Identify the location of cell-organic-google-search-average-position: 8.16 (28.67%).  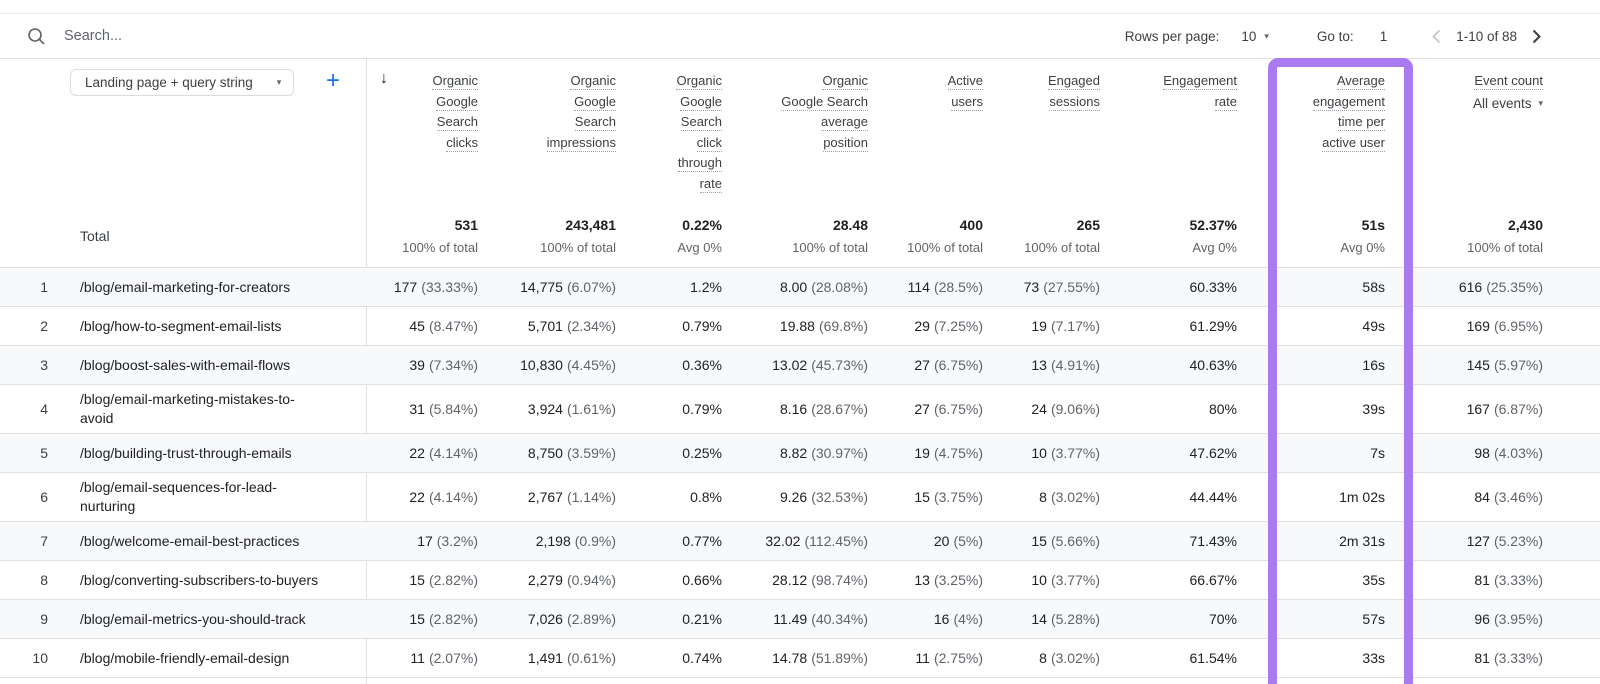
(813, 409).